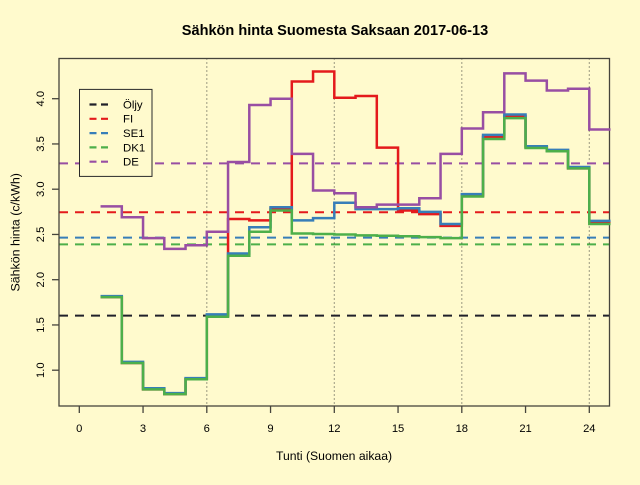 Image resolution: width=640 pixels, height=485 pixels. Describe the element at coordinates (41, 370) in the screenshot. I see `svg-text: 1.0` at that location.